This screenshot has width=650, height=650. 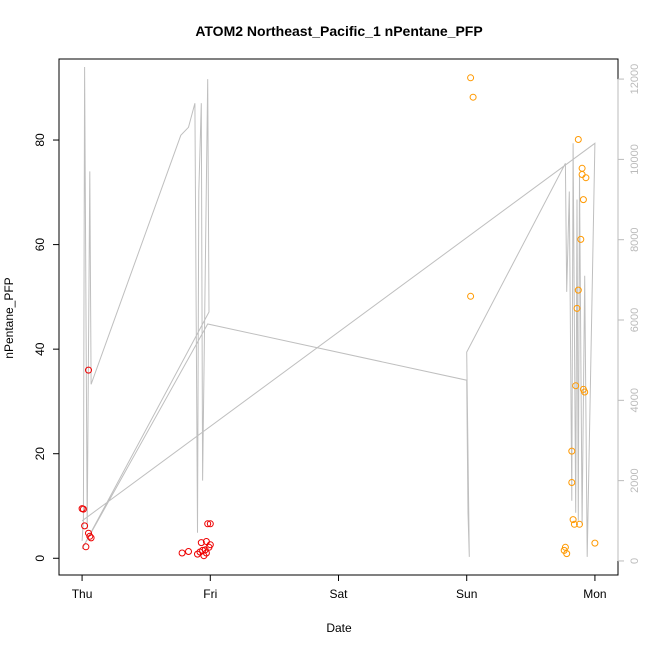 I want to click on x-tick-label: Sat, so click(x=338, y=594).